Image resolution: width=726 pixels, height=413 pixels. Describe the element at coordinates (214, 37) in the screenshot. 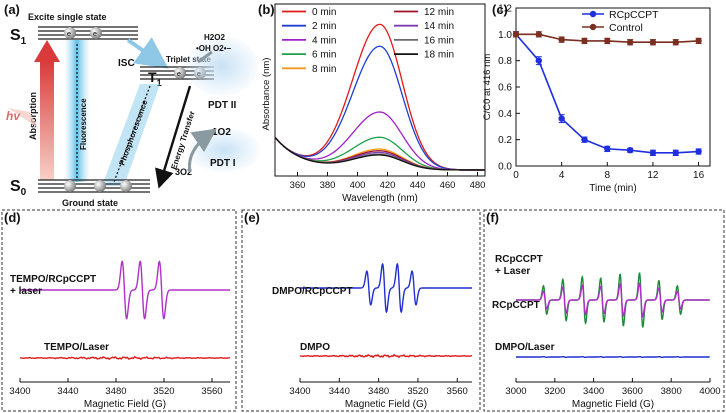

I see `pdt2-species-1: H2O2` at that location.